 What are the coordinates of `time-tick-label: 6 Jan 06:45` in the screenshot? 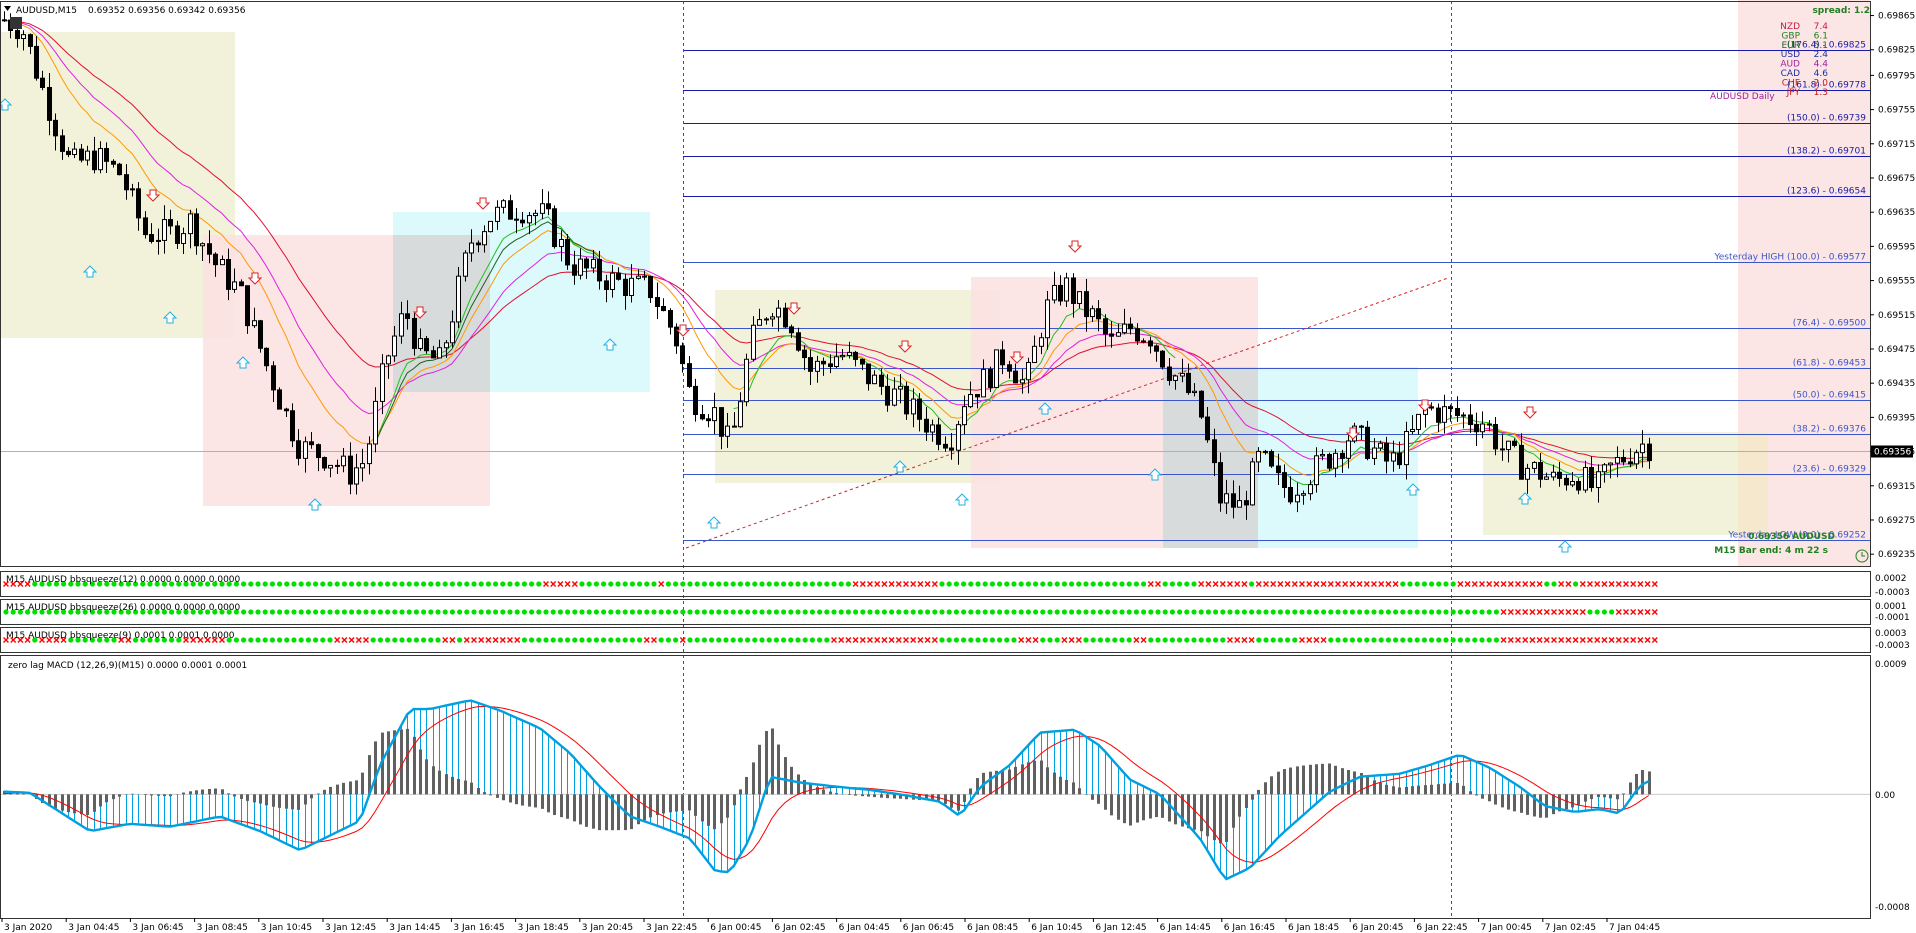 It's located at (928, 928).